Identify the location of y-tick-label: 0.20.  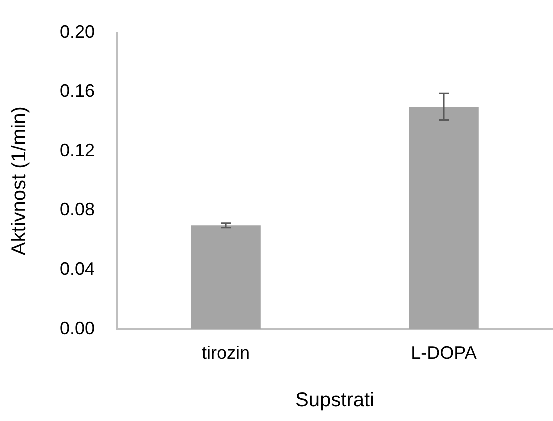
(78, 32).